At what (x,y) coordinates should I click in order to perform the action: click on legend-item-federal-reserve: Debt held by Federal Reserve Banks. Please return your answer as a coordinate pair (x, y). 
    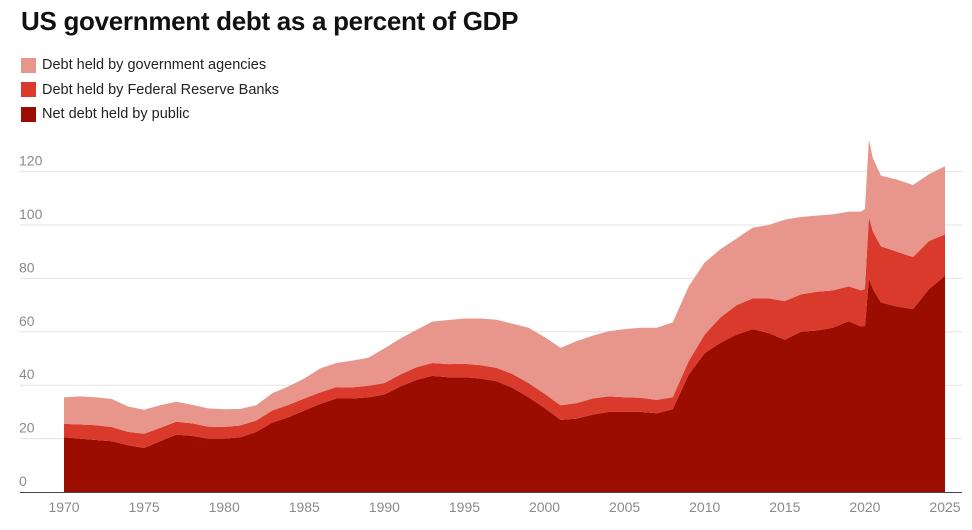
    Looking at the image, I should click on (150, 90).